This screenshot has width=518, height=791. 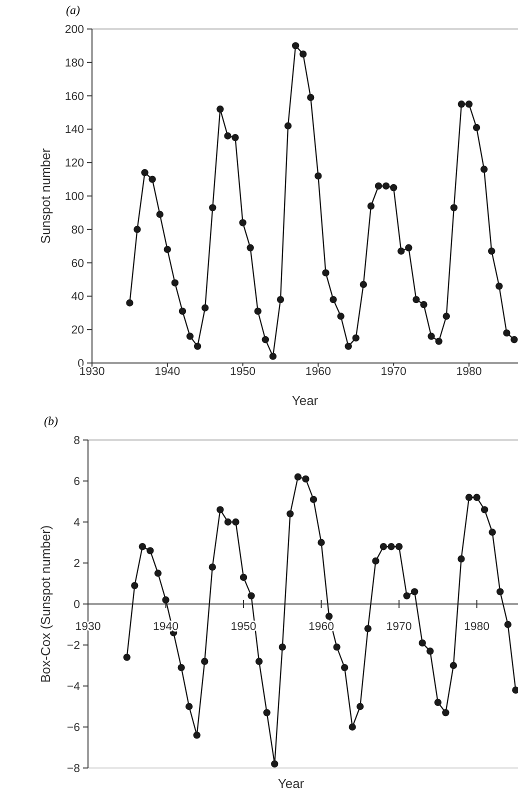 I want to click on y-tick-label: 180, so click(x=74, y=63).